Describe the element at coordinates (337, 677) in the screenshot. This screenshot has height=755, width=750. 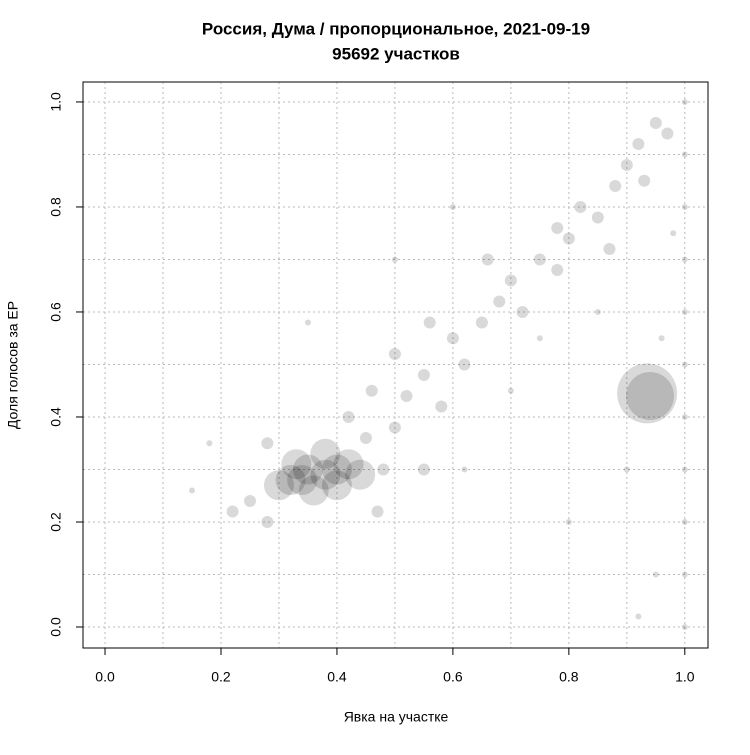
I see `x-tick-label: 0.4` at that location.